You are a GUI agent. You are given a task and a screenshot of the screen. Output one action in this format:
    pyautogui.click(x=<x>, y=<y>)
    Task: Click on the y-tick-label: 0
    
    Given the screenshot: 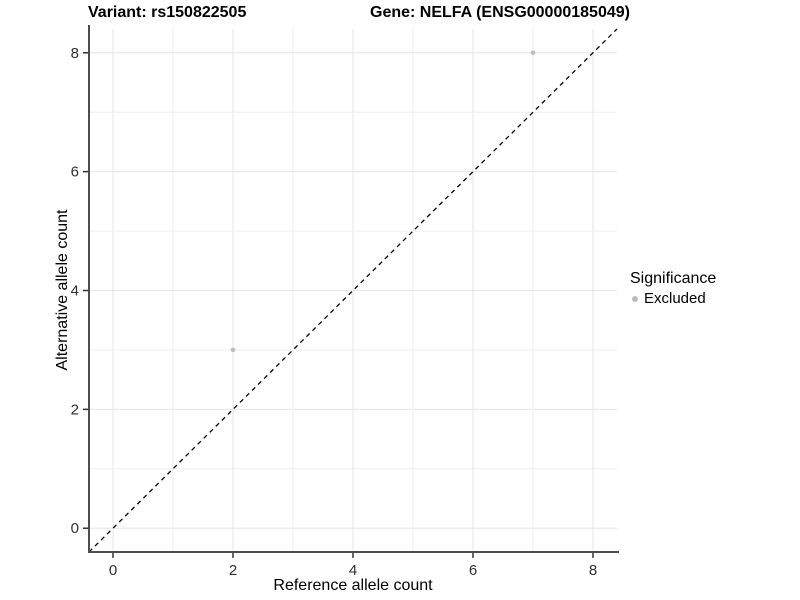 What is the action you would take?
    pyautogui.click(x=75, y=528)
    